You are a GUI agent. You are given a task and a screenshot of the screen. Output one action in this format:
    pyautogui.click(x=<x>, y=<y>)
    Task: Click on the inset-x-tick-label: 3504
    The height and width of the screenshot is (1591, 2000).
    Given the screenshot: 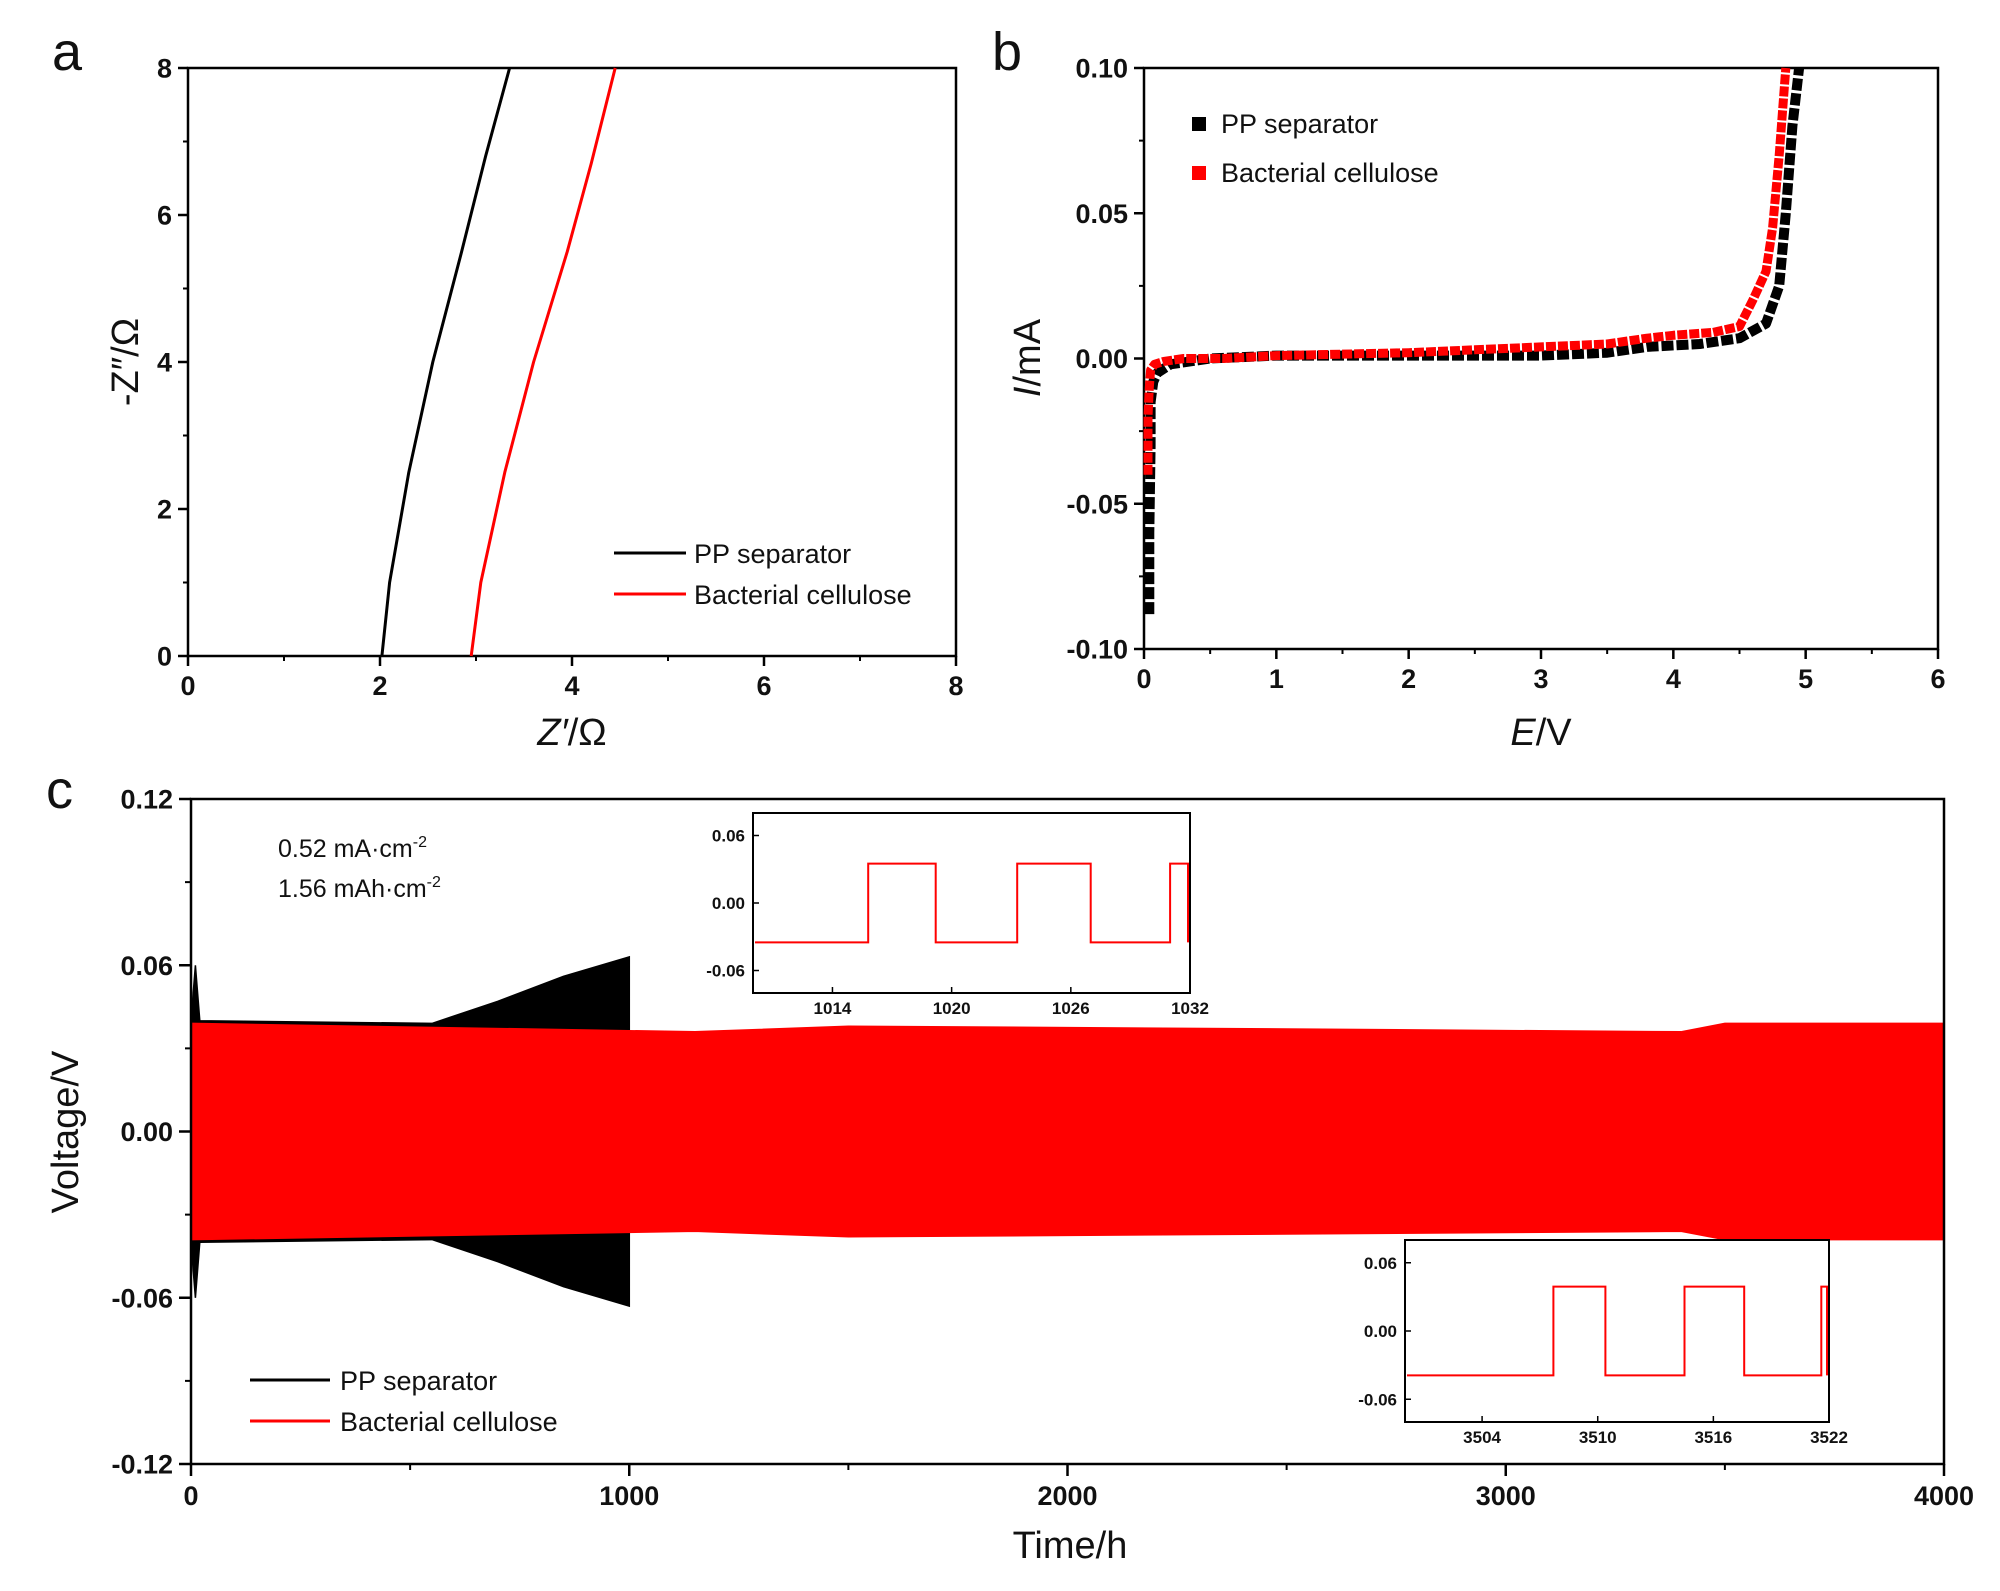 What is the action you would take?
    pyautogui.click(x=1482, y=1437)
    